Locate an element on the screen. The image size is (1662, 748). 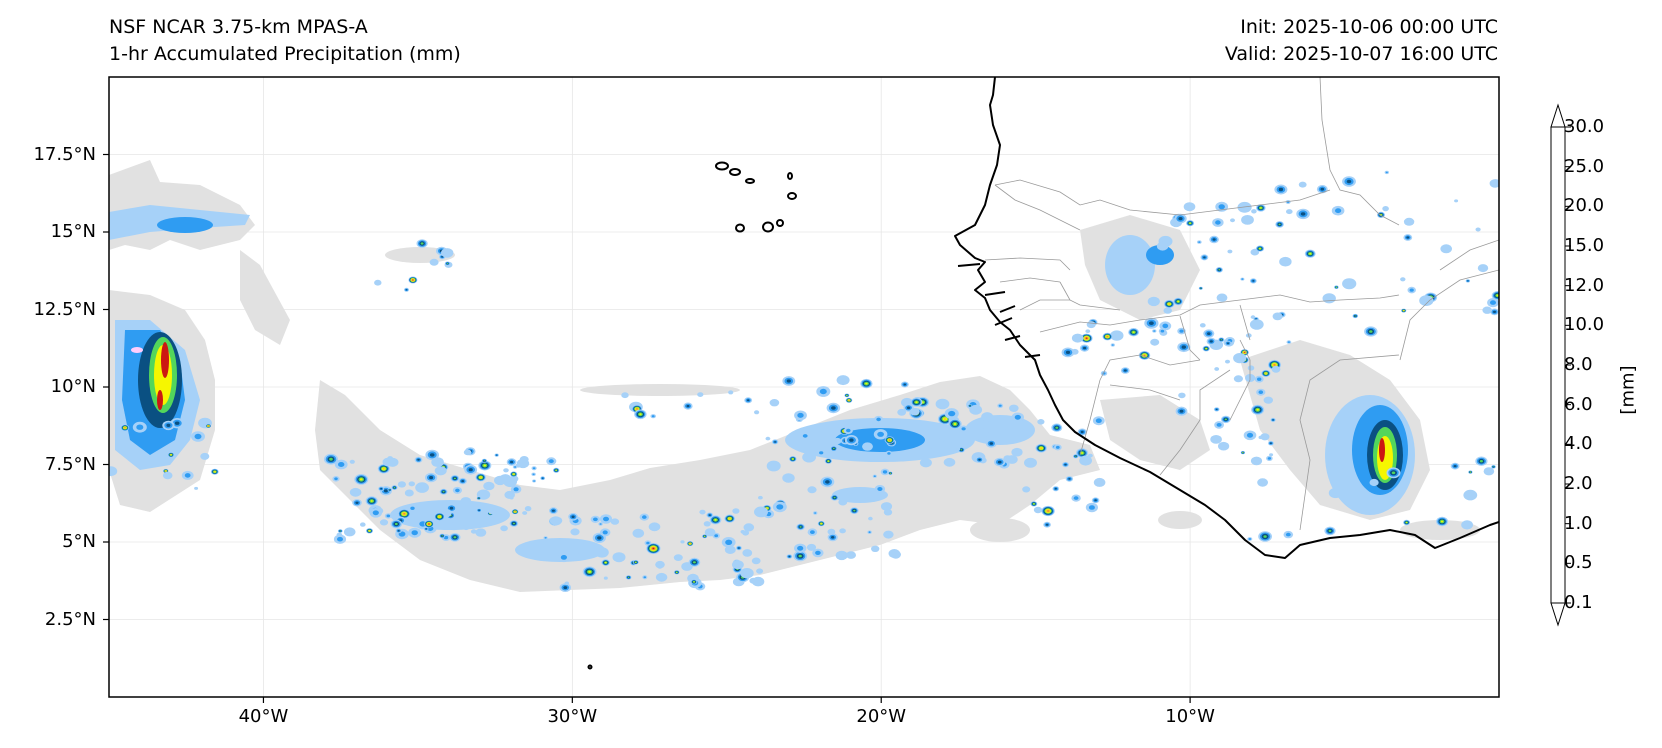
model-name: NSF NCAR 3.75-km MPAS-A is located at coordinates (238, 27).